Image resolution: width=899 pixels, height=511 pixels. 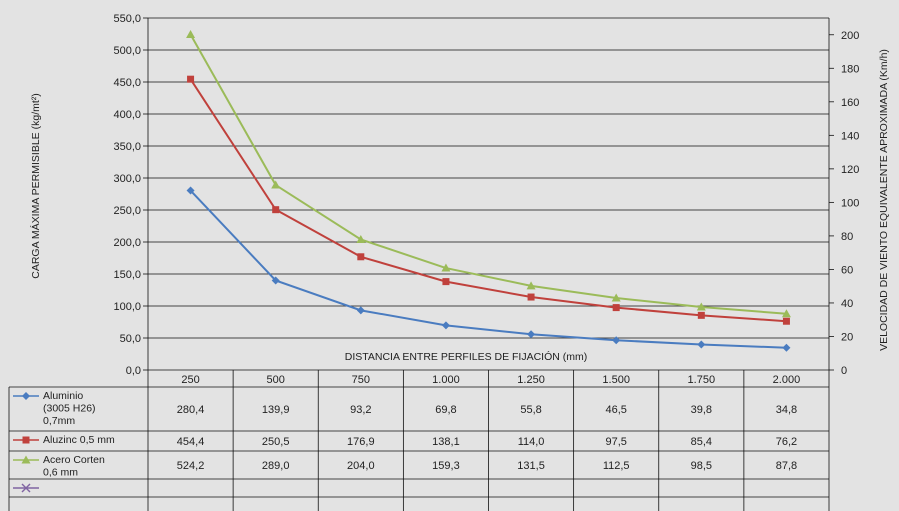 I want to click on legend-label: Aluminio, so click(x=63, y=396).